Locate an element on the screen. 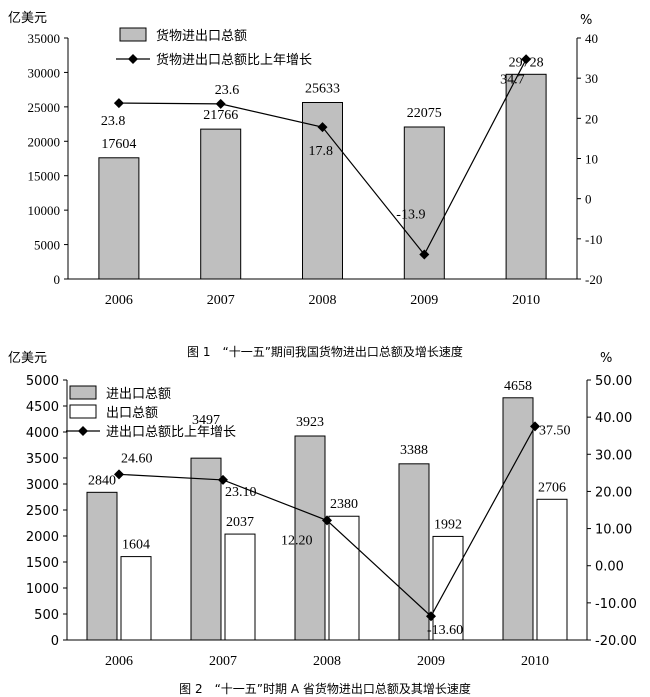  legend-label: 货物进出口总额比上年增长 is located at coordinates (234, 60).